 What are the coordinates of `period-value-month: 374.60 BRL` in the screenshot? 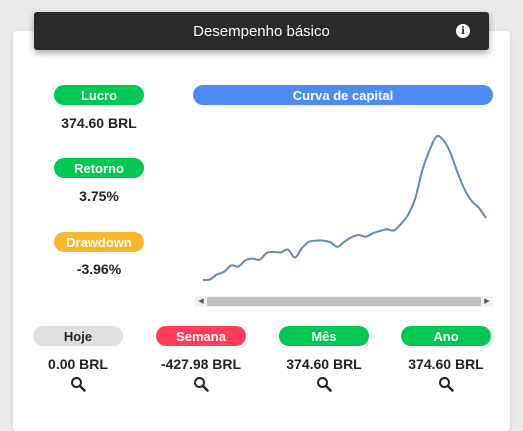 It's located at (324, 364).